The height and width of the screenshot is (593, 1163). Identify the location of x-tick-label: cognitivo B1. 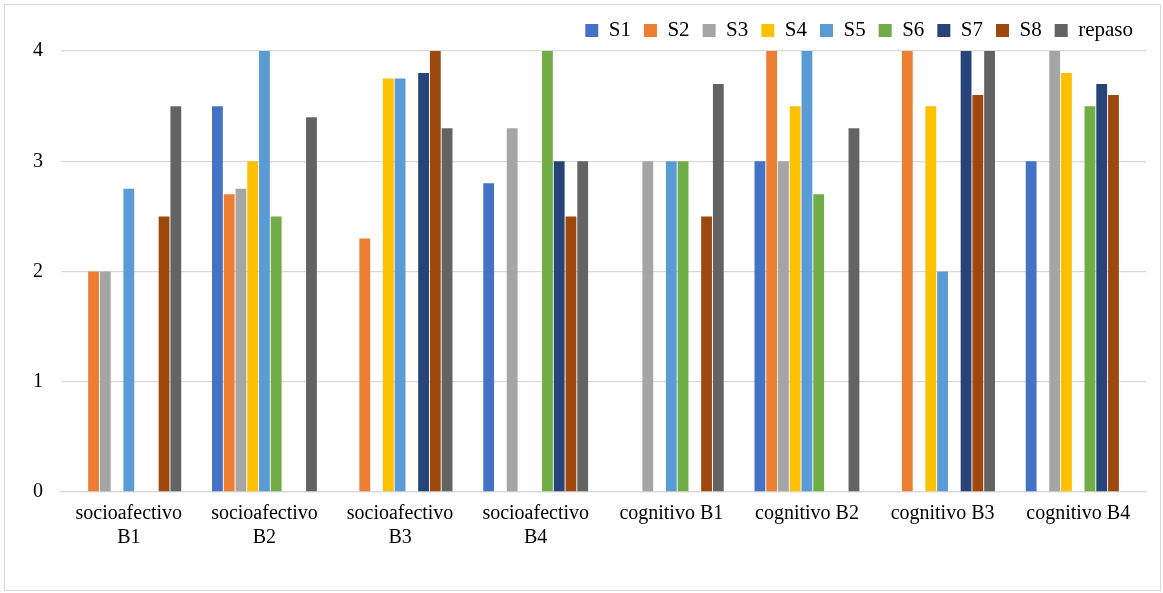
(671, 513).